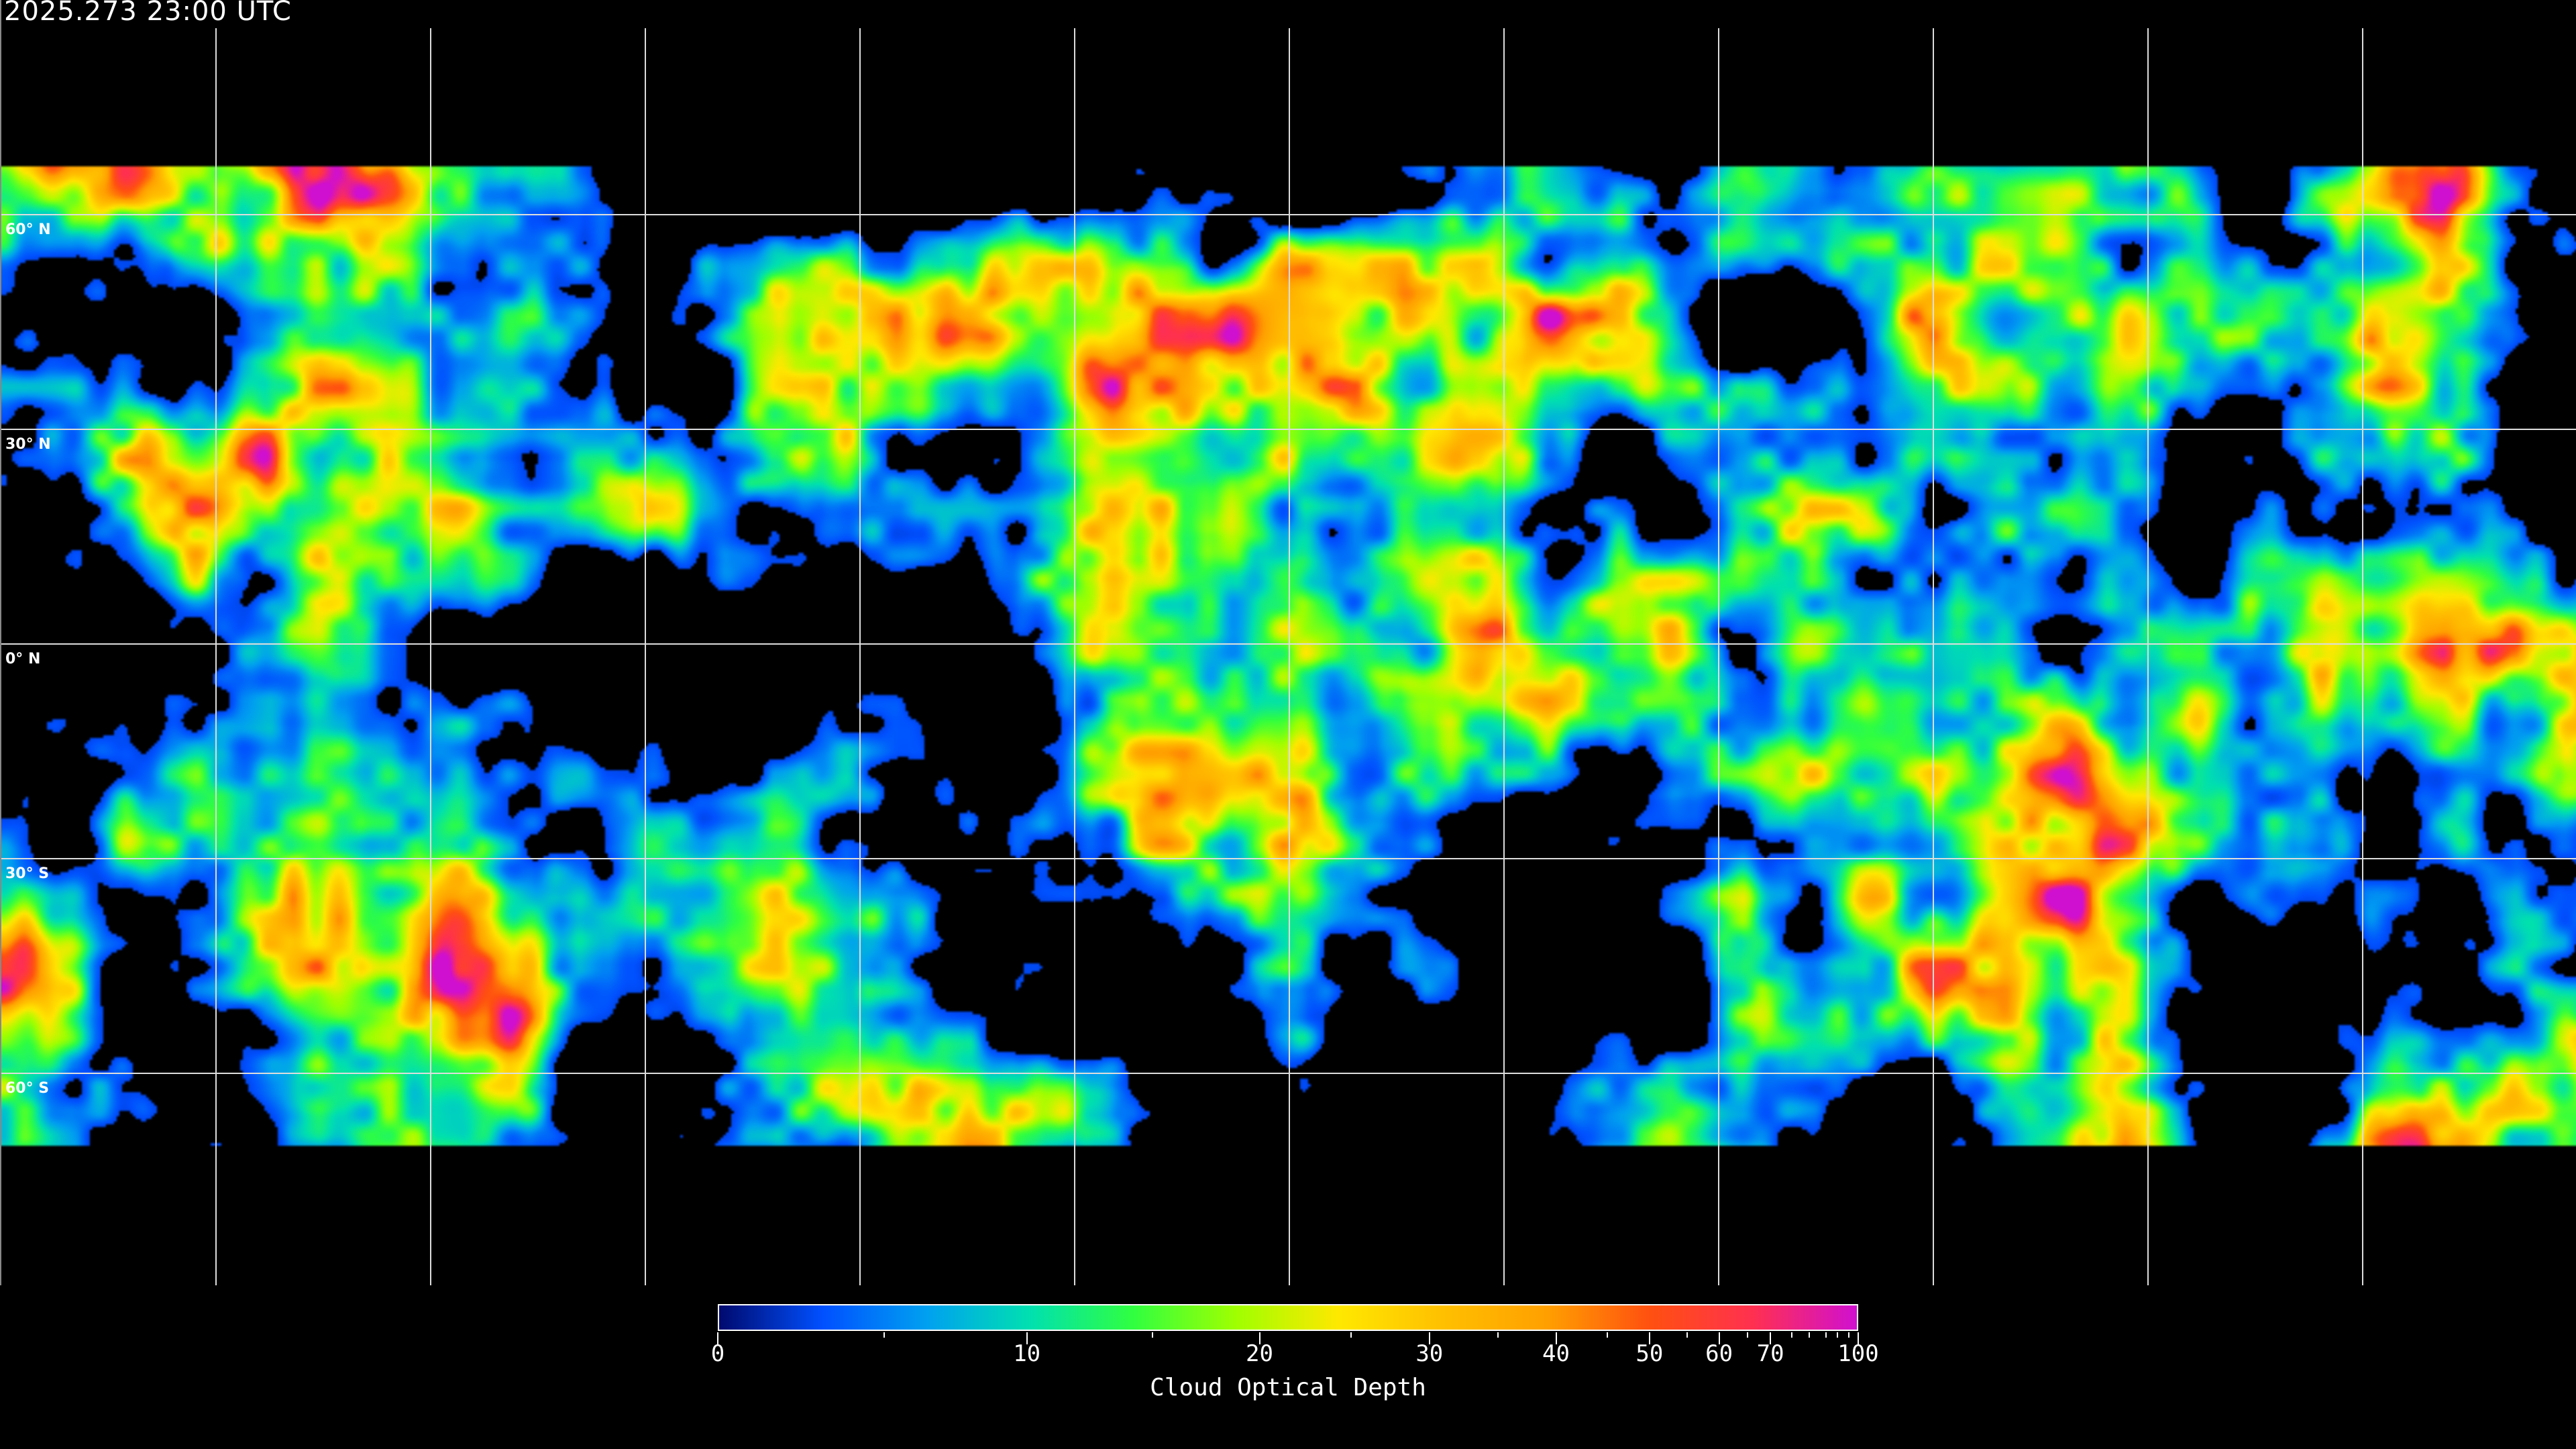 This screenshot has height=1449, width=2576. Describe the element at coordinates (28, 444) in the screenshot. I see `lat-label-30n: 30° N` at that location.